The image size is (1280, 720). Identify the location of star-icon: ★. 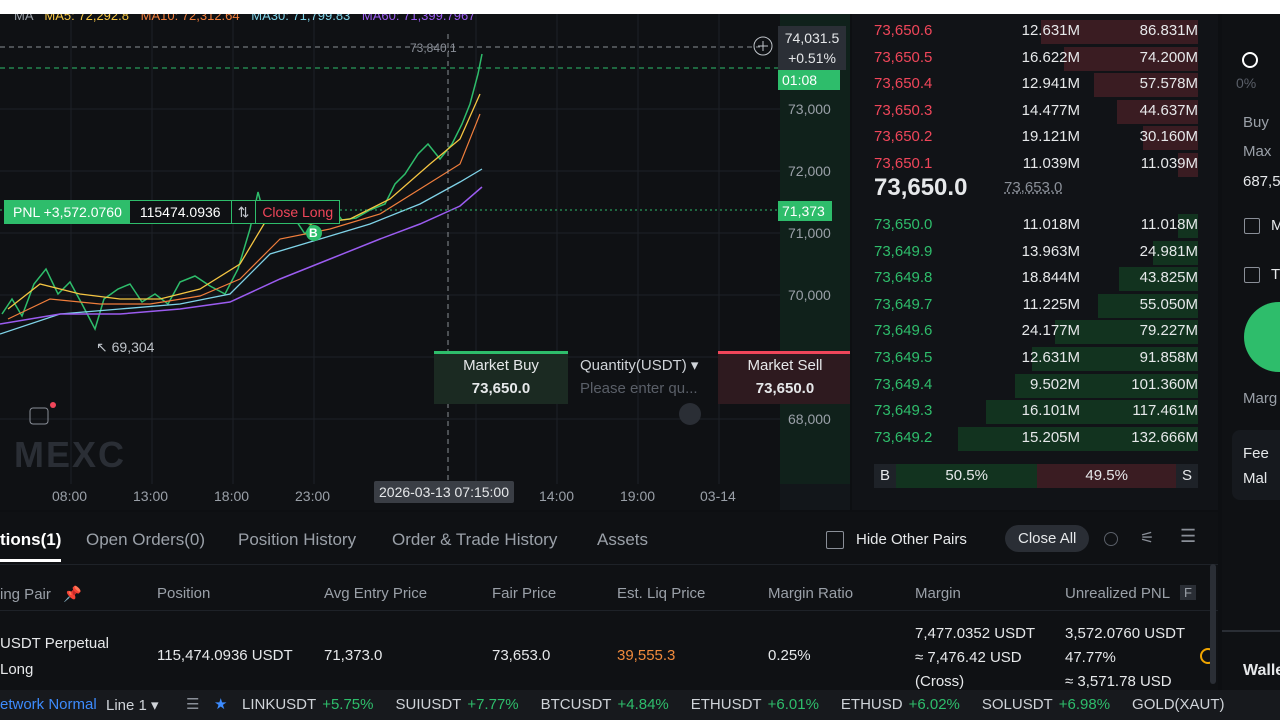
(221, 704).